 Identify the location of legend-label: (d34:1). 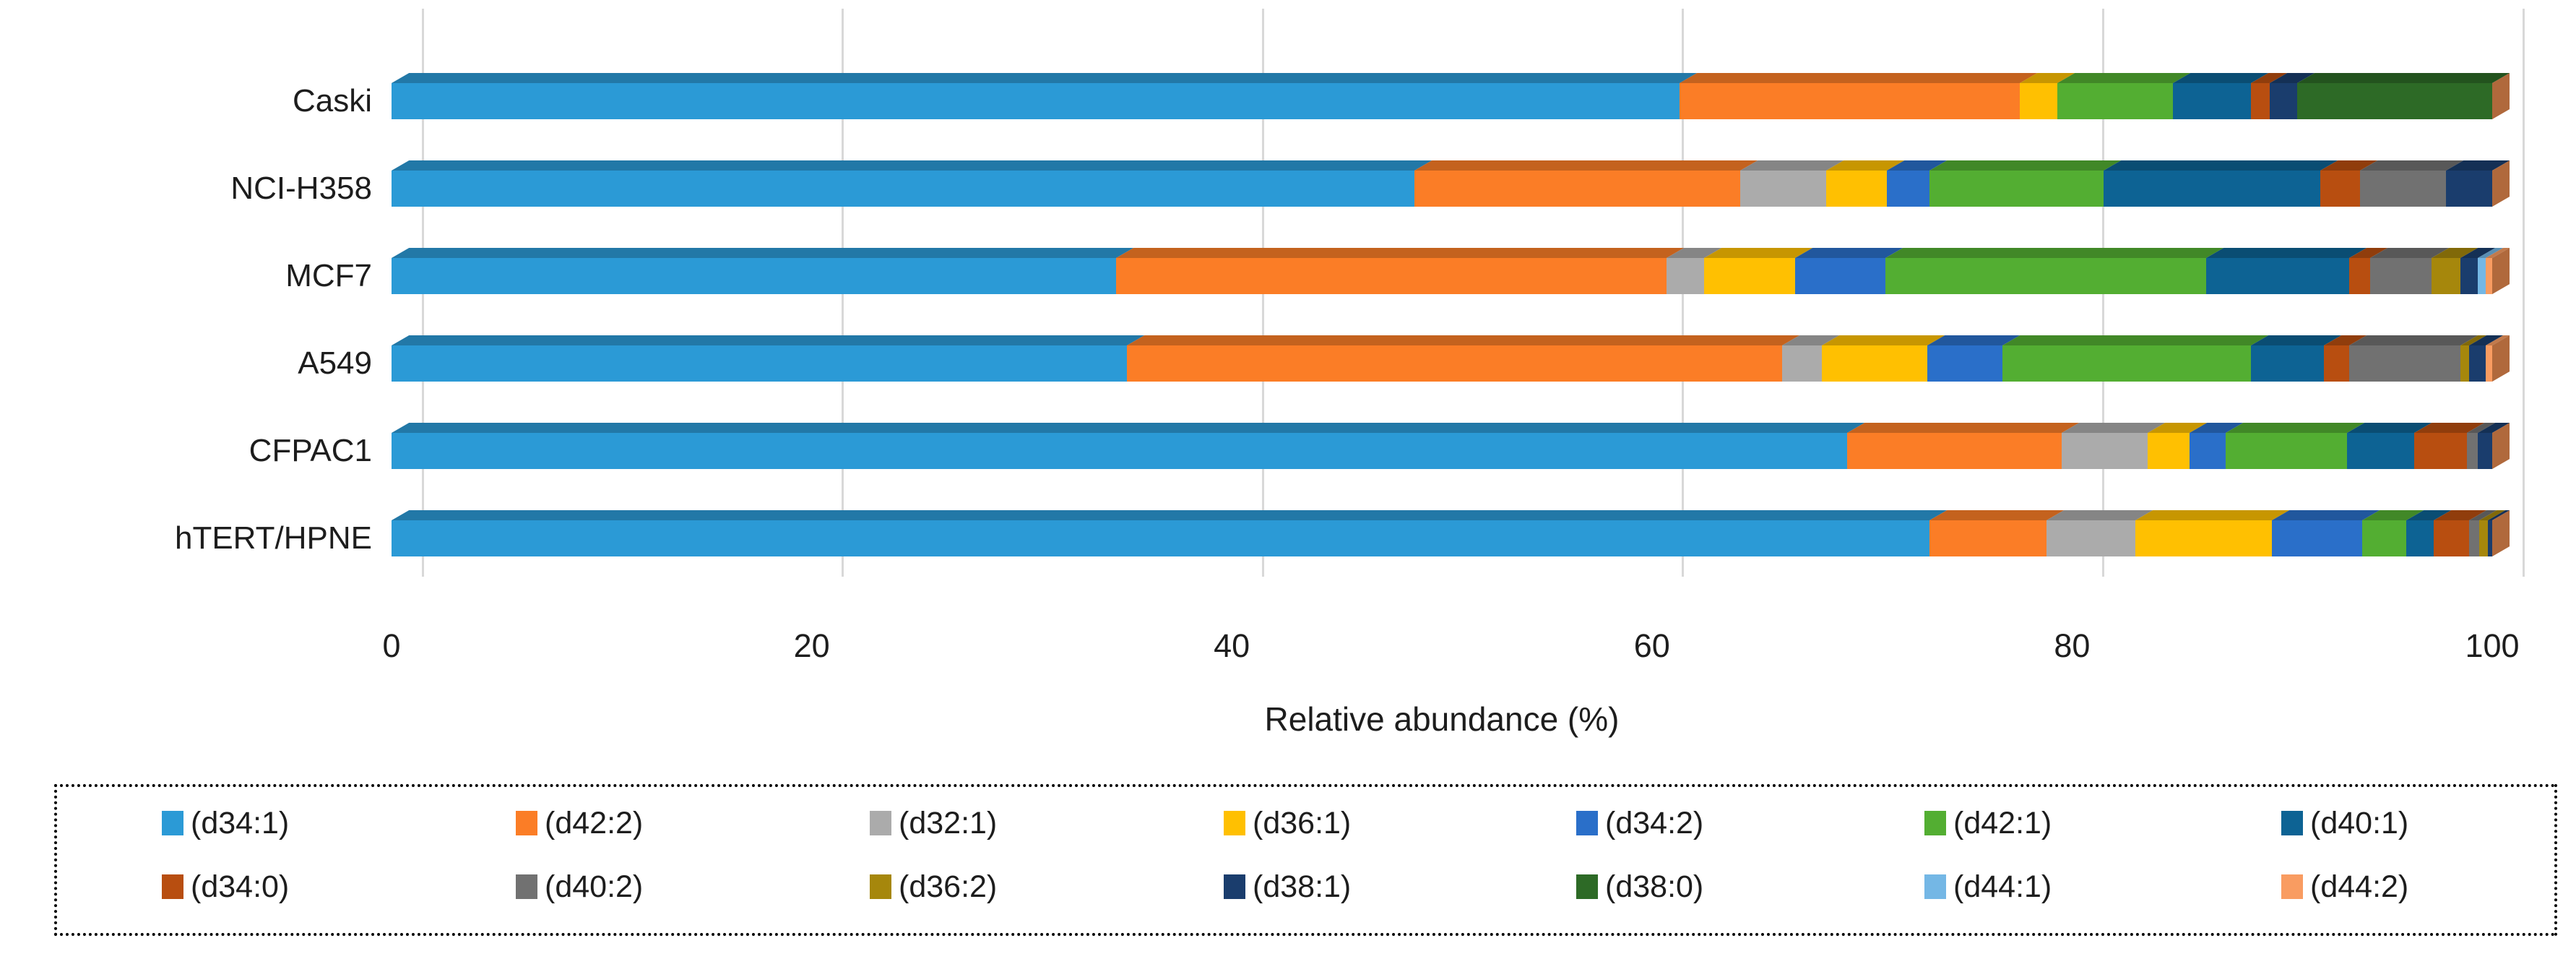
(240, 823).